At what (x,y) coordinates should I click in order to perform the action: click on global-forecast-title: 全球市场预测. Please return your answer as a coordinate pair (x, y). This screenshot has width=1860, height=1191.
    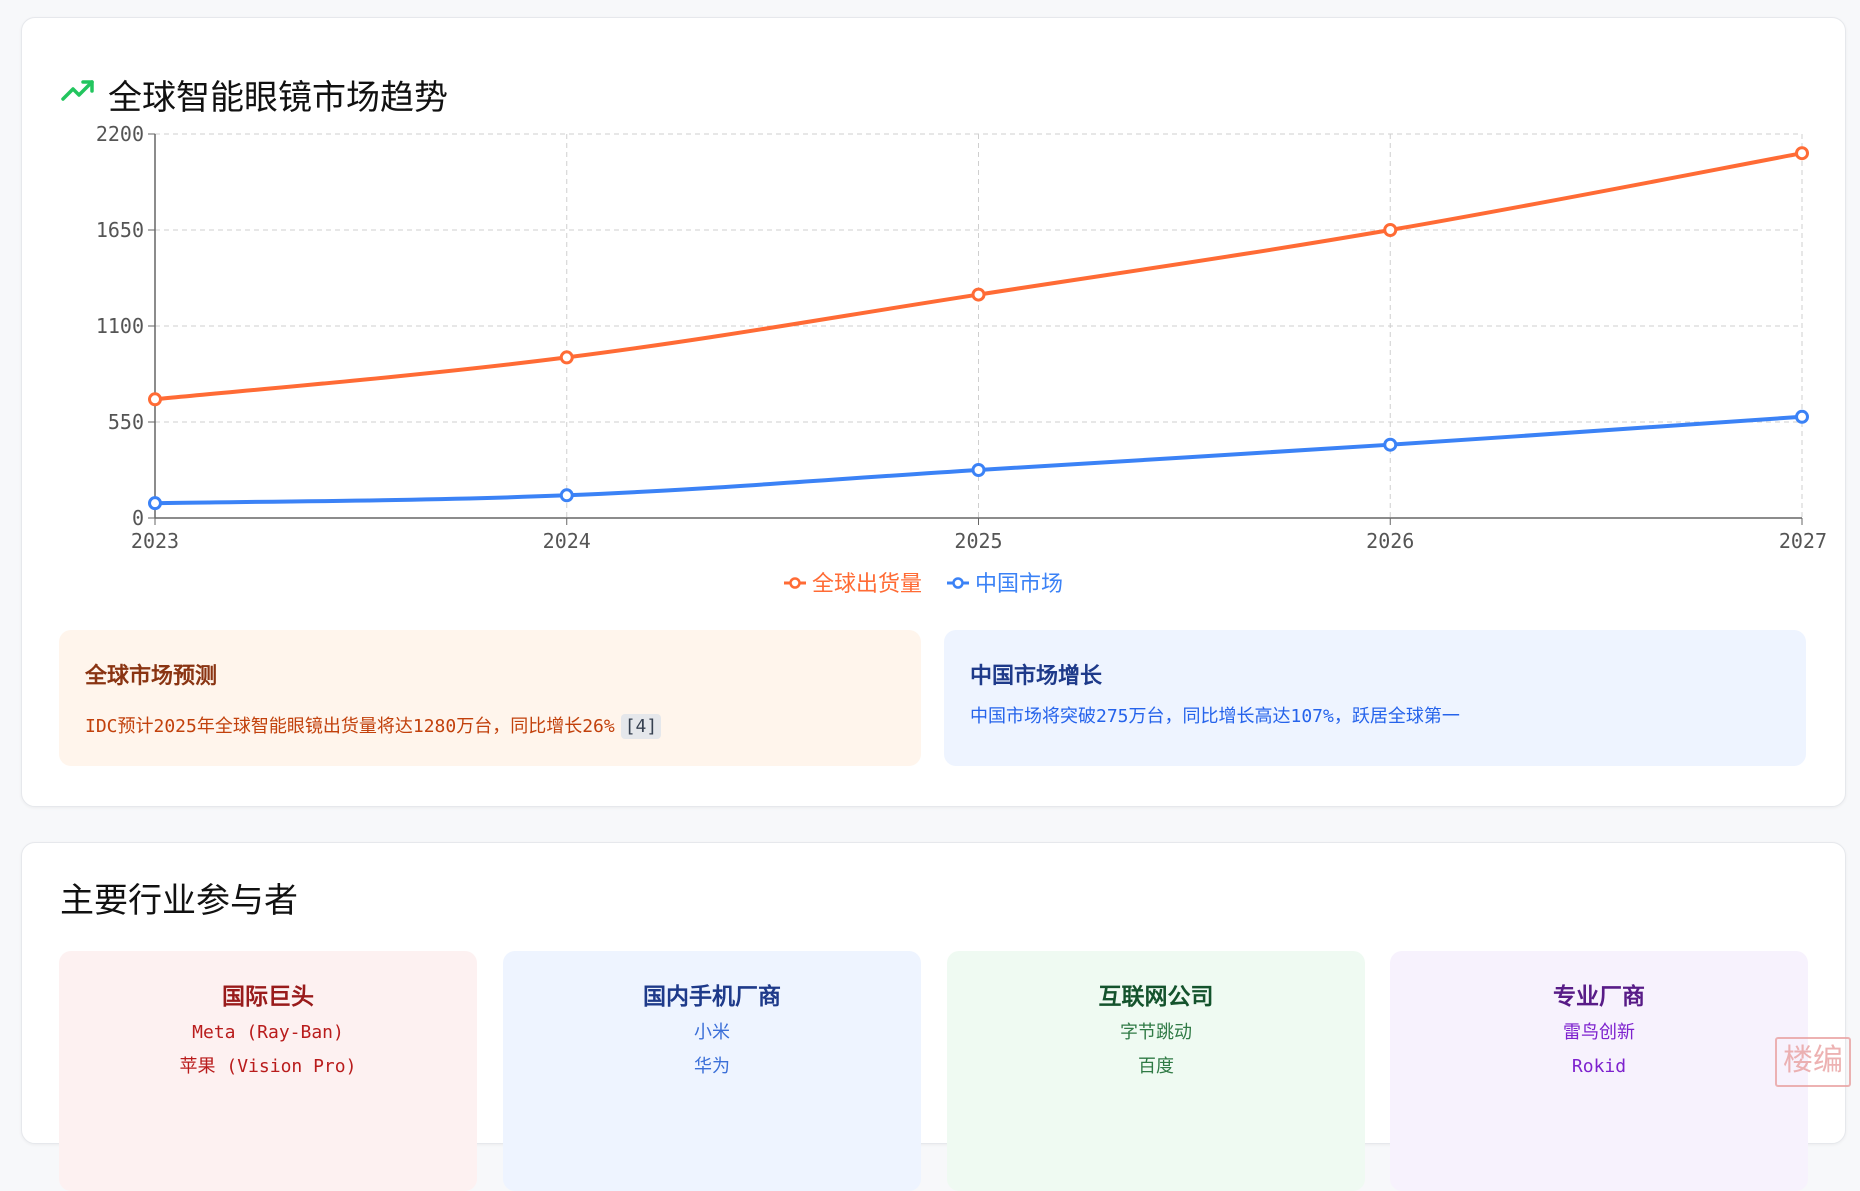
    Looking at the image, I should click on (151, 676).